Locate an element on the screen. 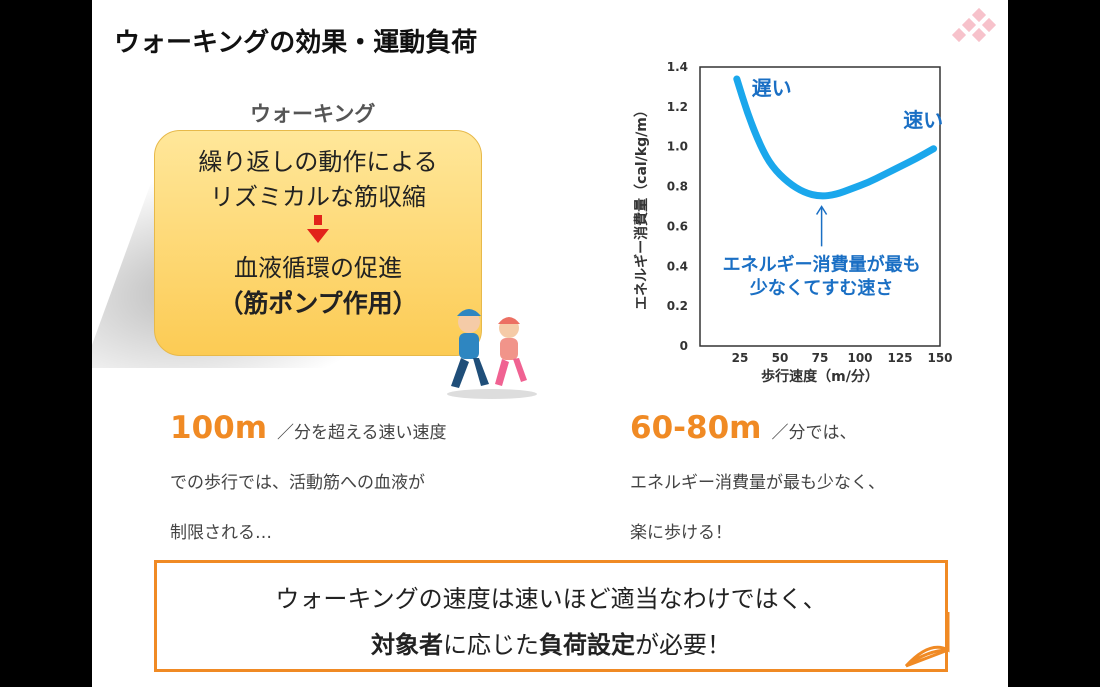  down-arrow-stem is located at coordinates (318, 220).